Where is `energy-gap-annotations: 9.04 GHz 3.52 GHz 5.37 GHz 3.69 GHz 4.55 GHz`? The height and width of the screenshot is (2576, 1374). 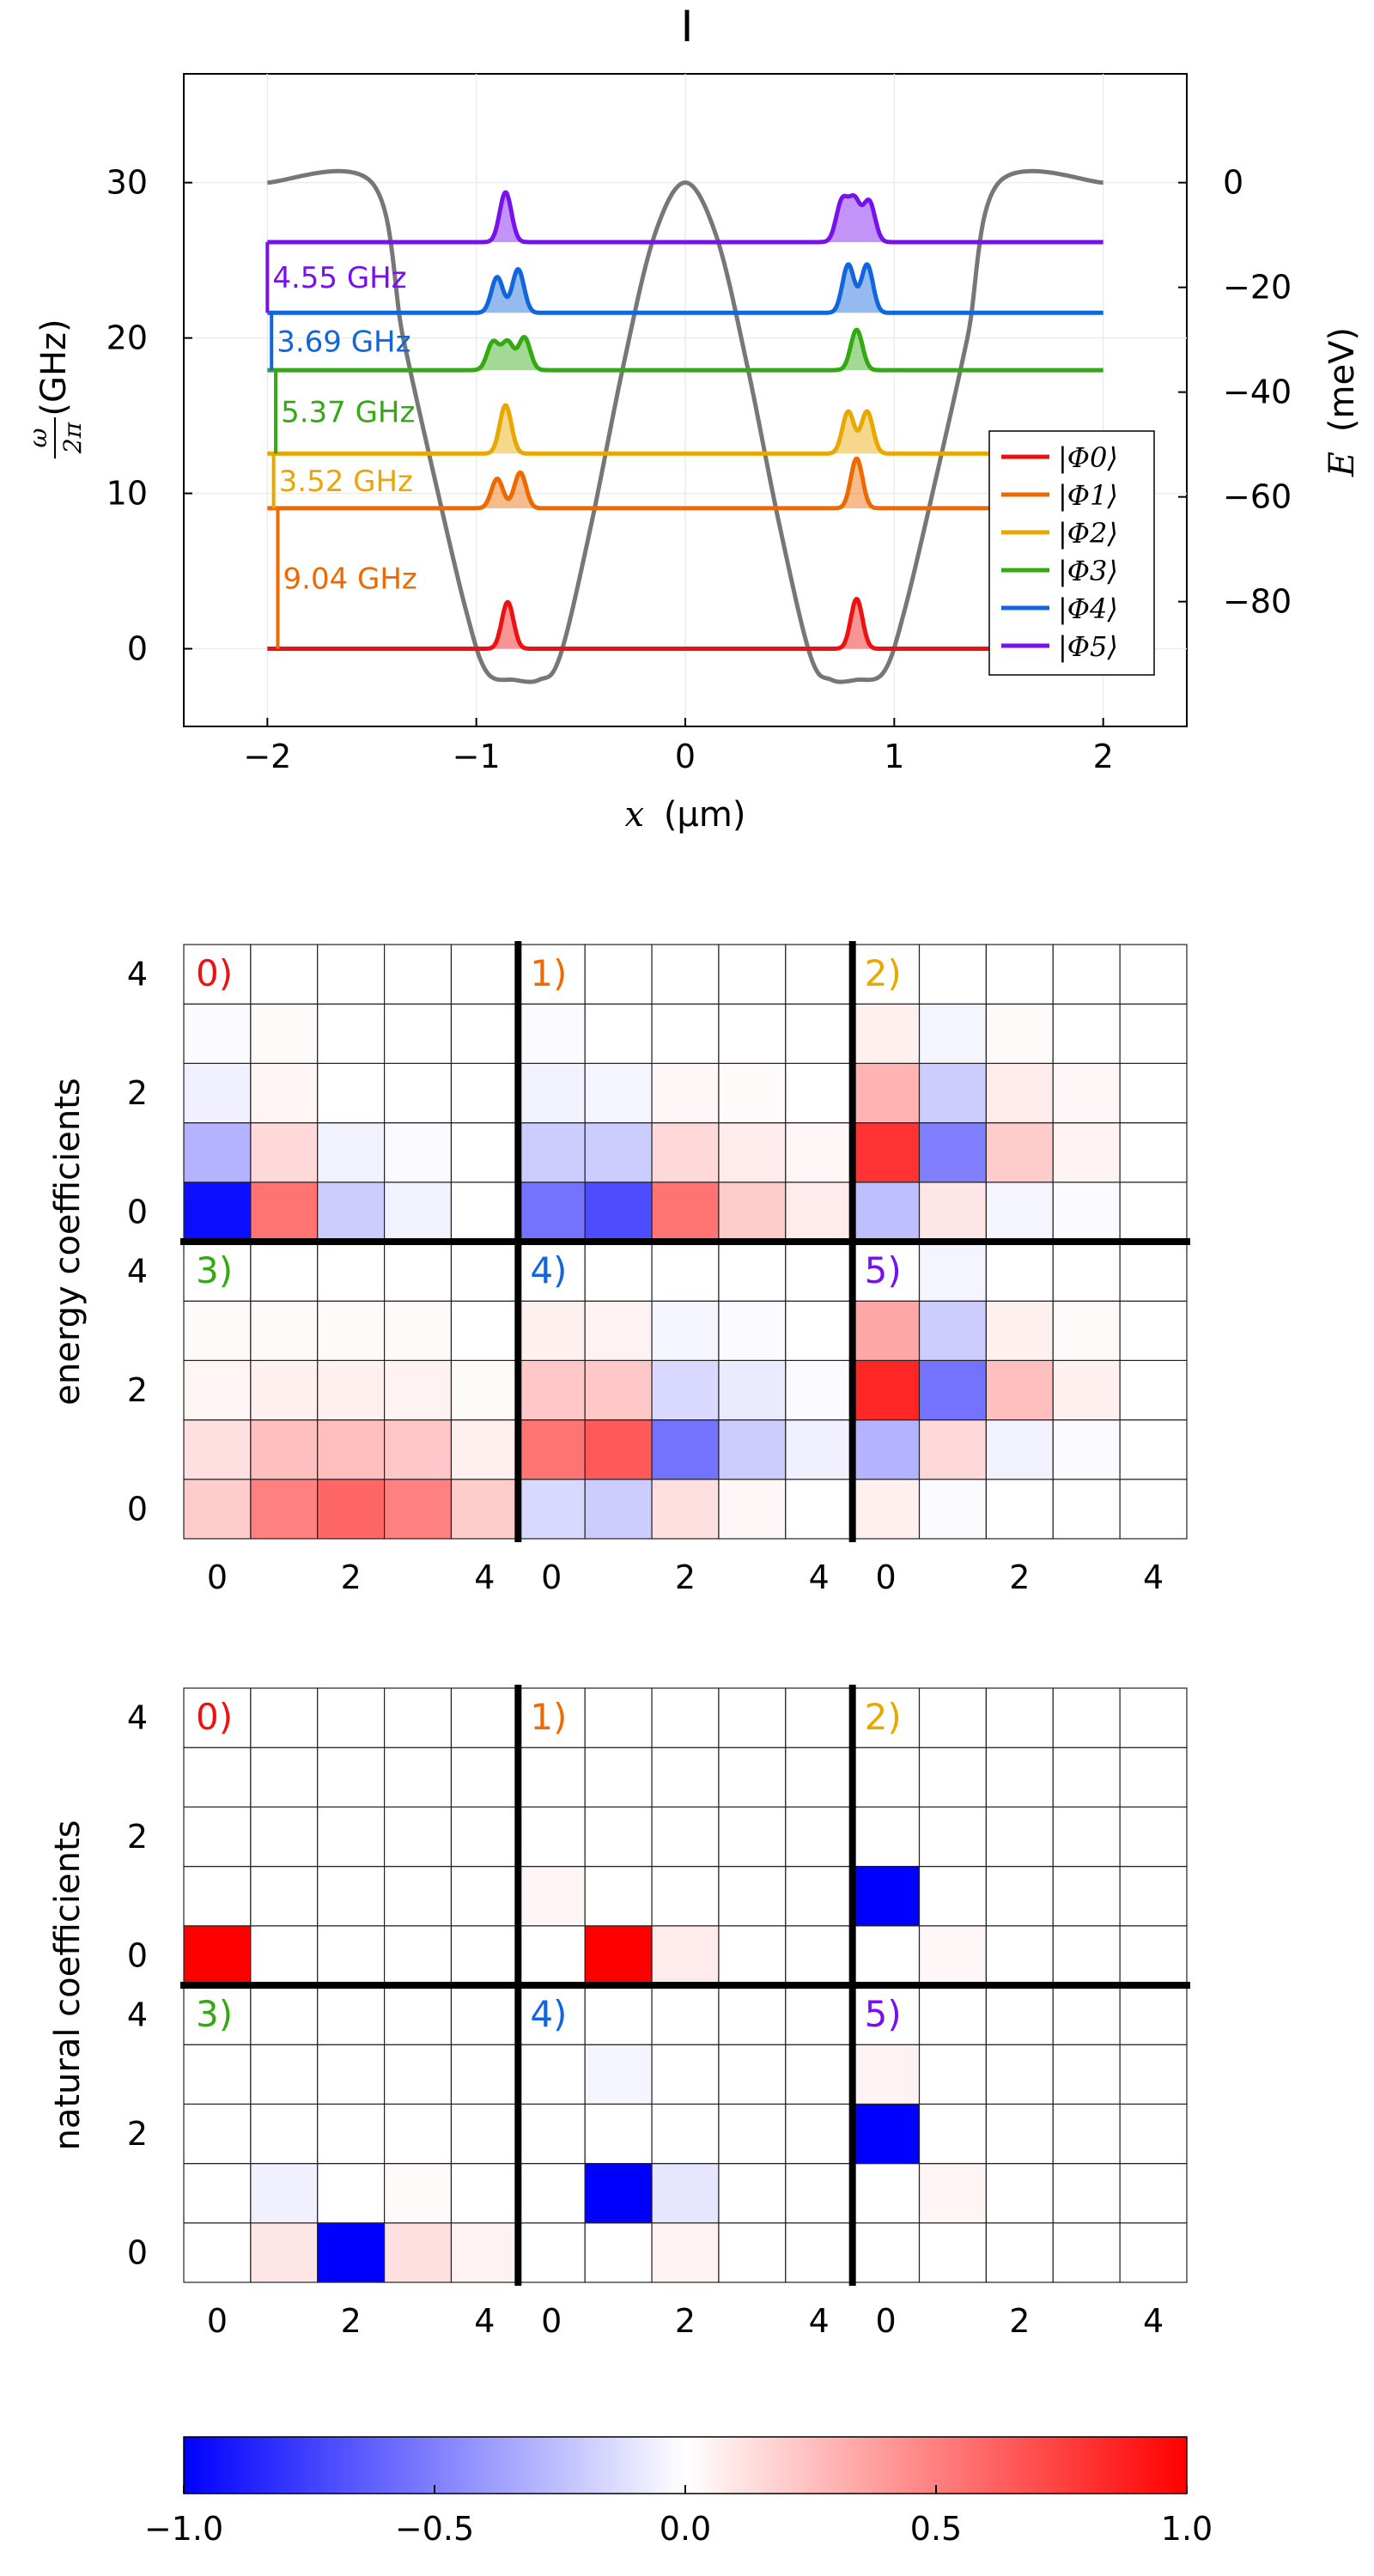 energy-gap-annotations: 9.04 GHz 3.52 GHz 5.37 GHz 3.69 GHz 4.55 GHz is located at coordinates (341, 445).